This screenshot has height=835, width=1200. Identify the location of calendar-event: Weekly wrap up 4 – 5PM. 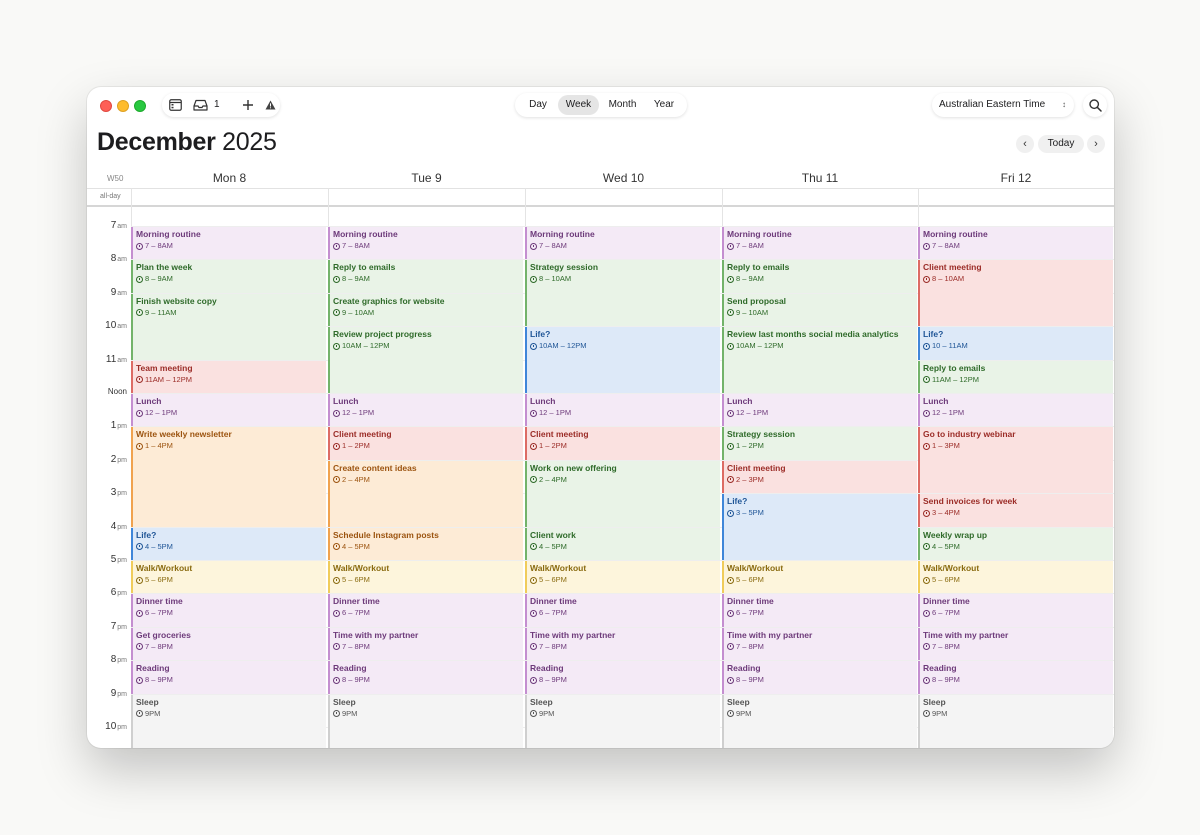
(1015, 543).